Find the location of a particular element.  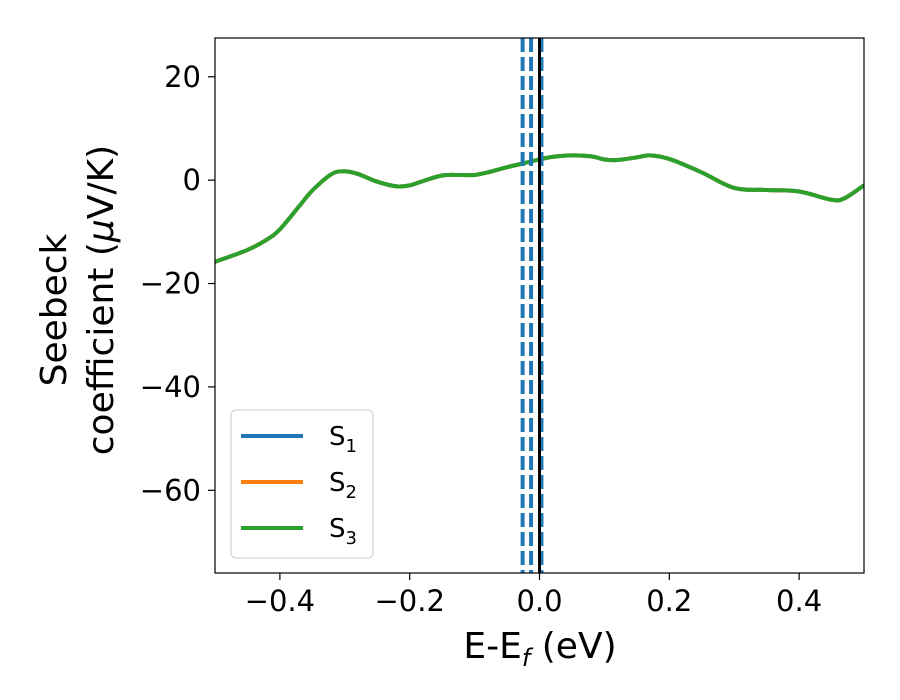

series-line-s3 is located at coordinates (539, 208).